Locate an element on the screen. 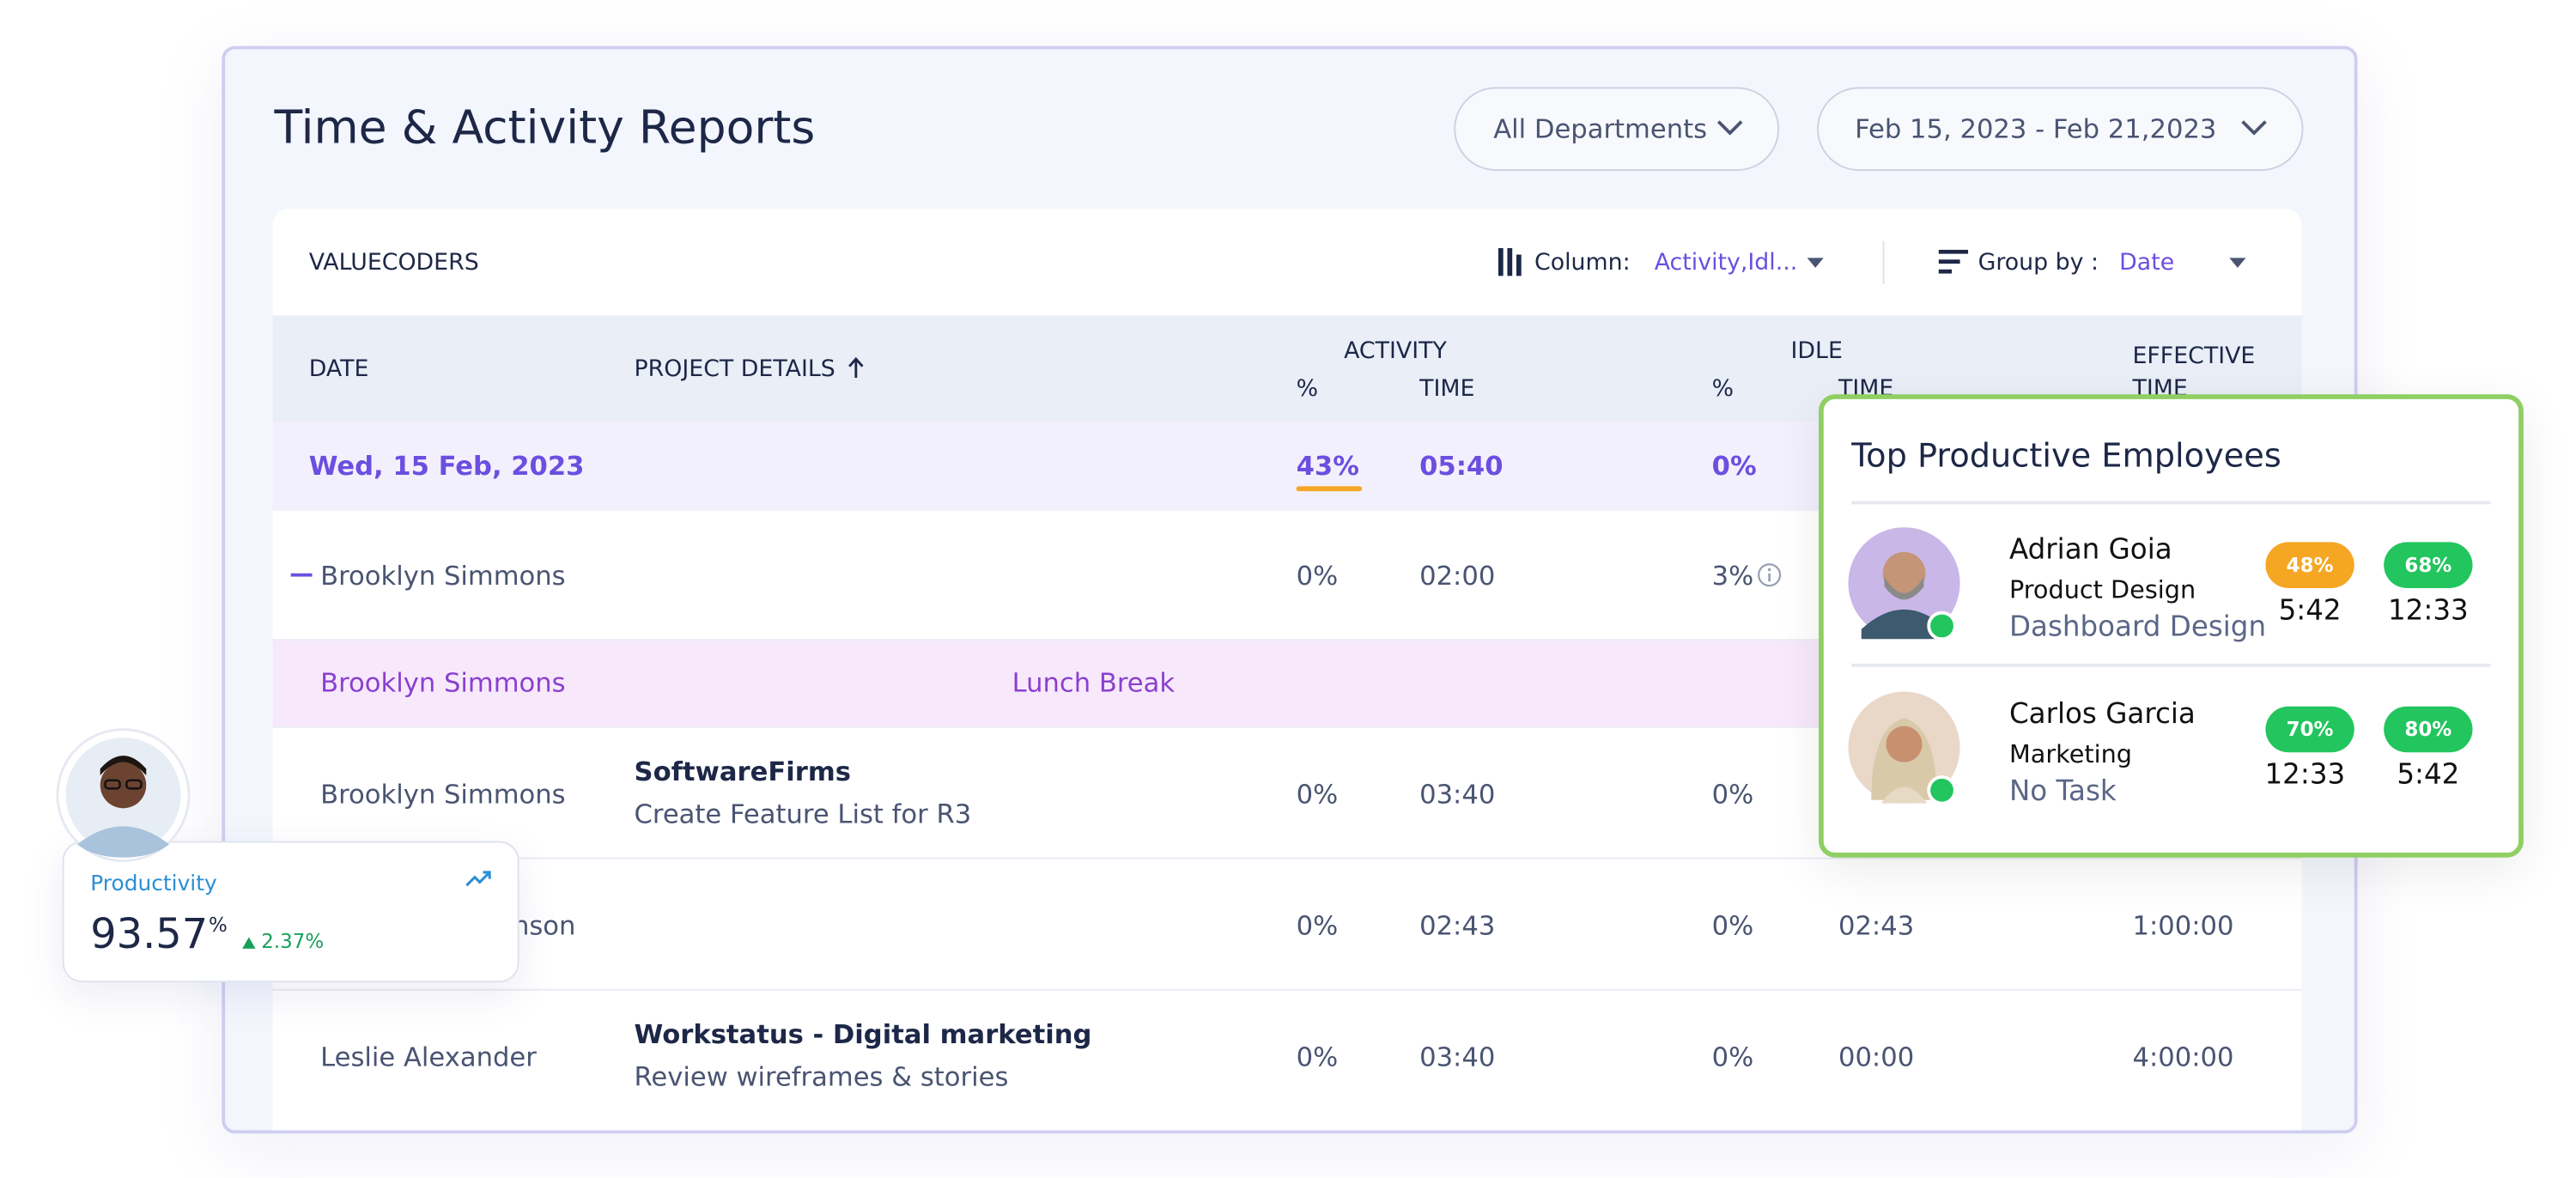 This screenshot has height=1178, width=2576. page-title: Time & Activity Reports is located at coordinates (545, 127).